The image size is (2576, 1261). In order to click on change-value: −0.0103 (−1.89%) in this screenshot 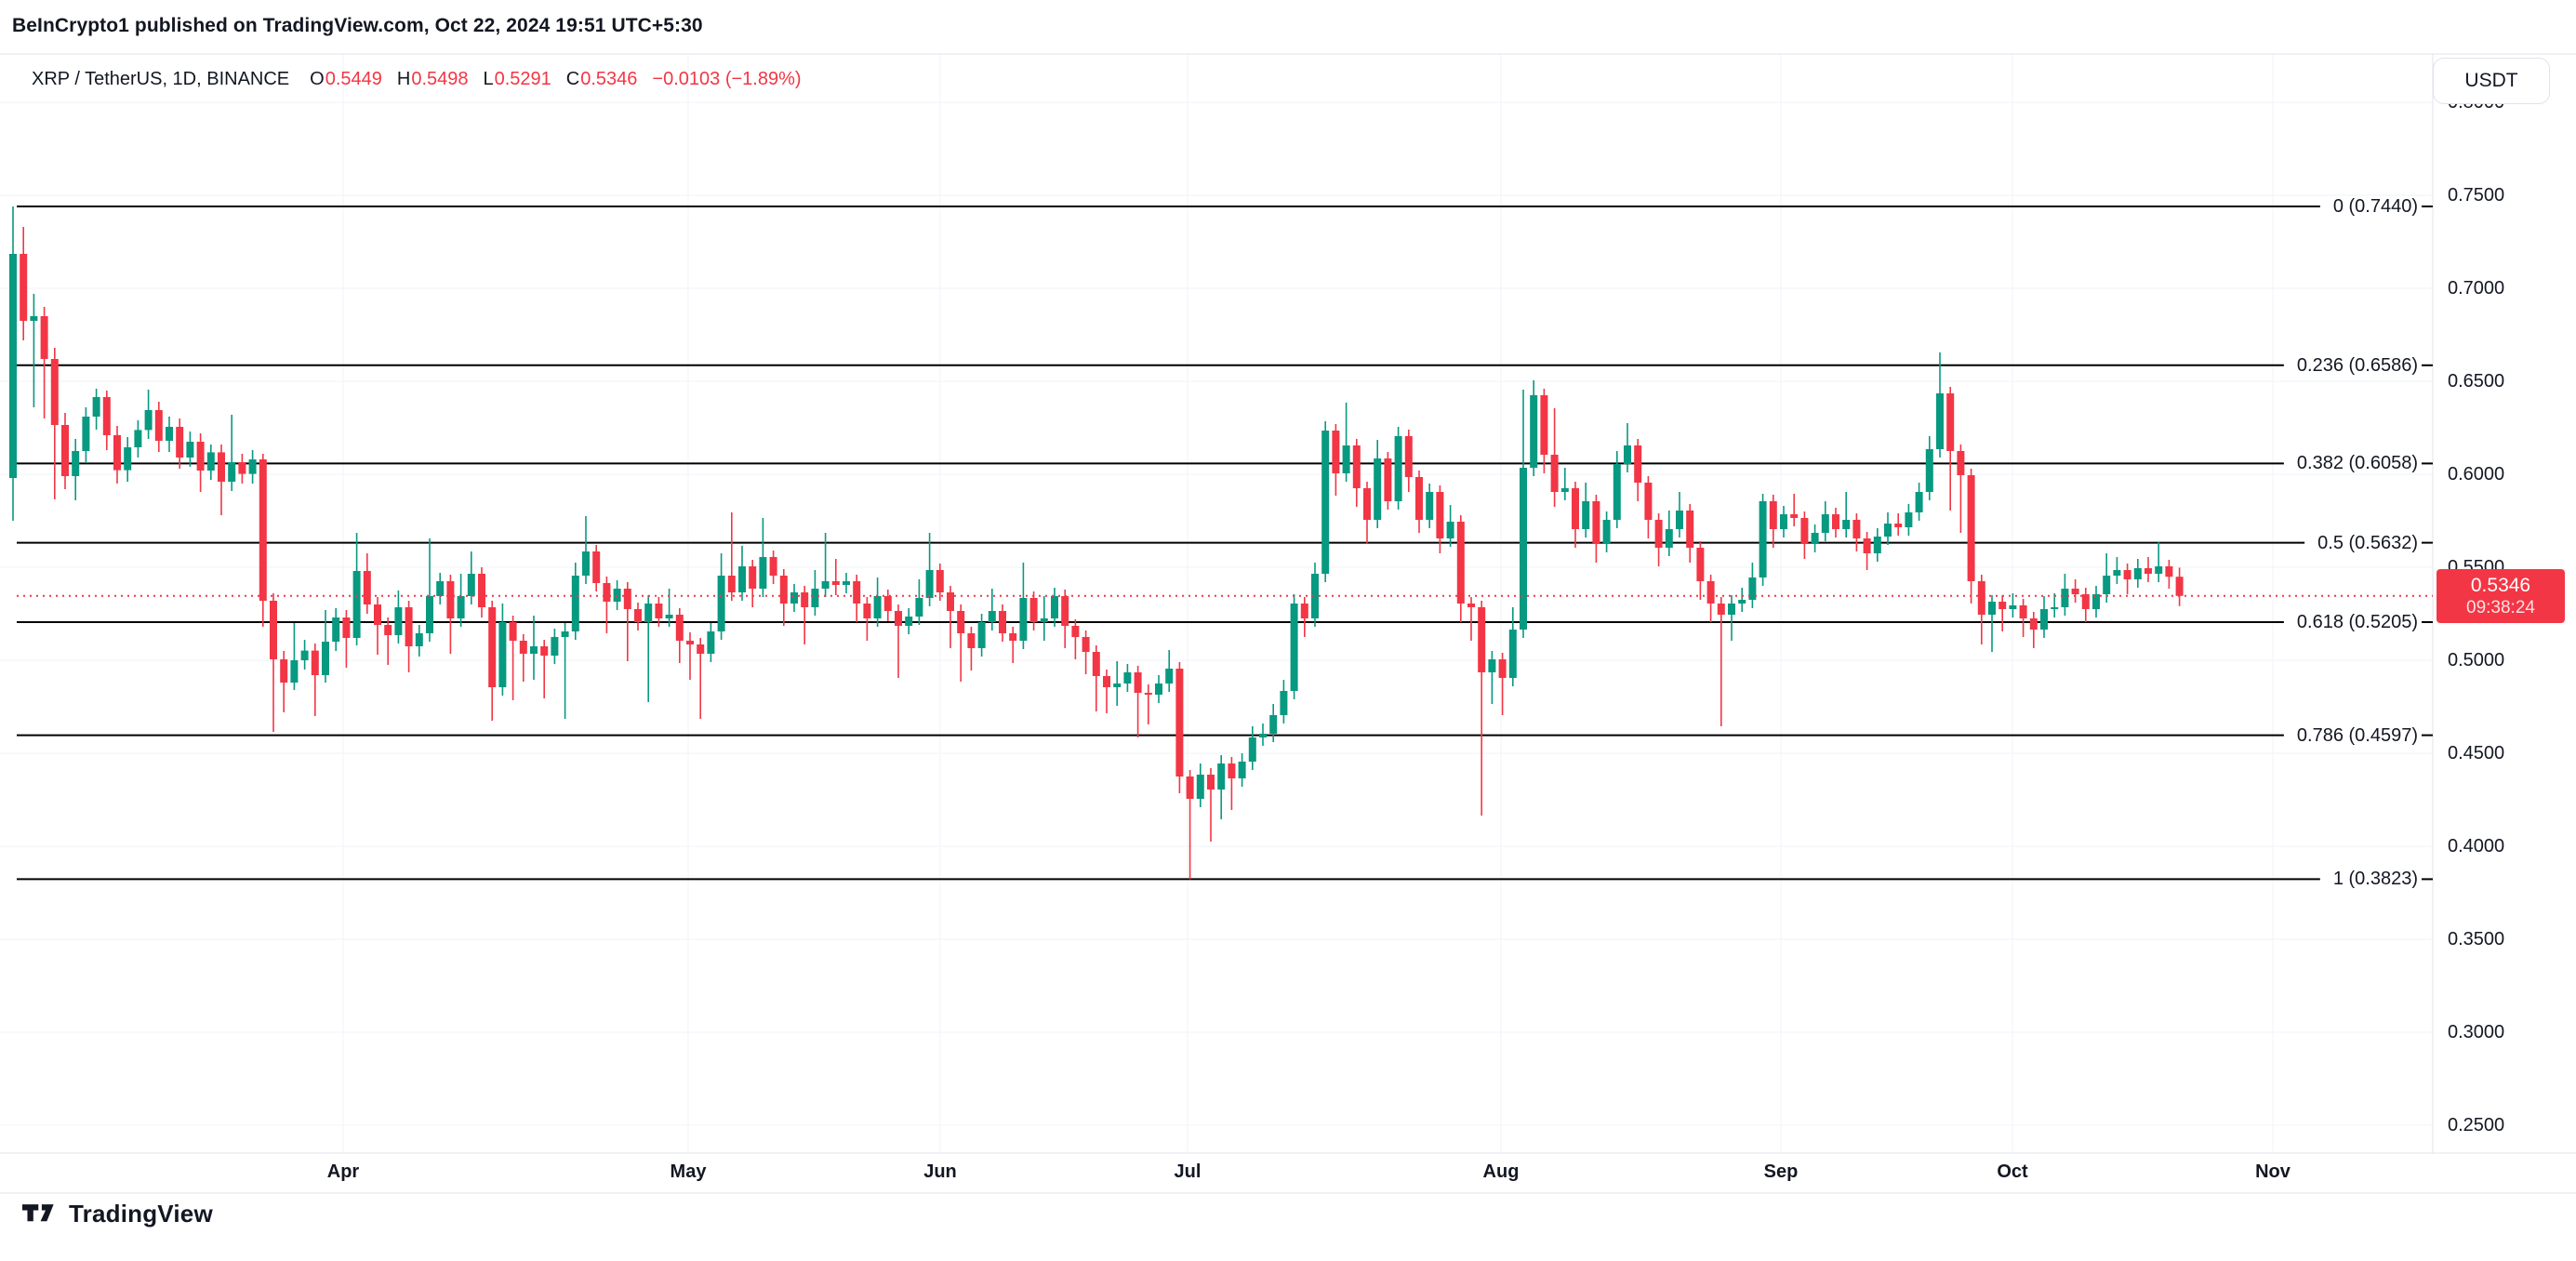, I will do `click(727, 79)`.